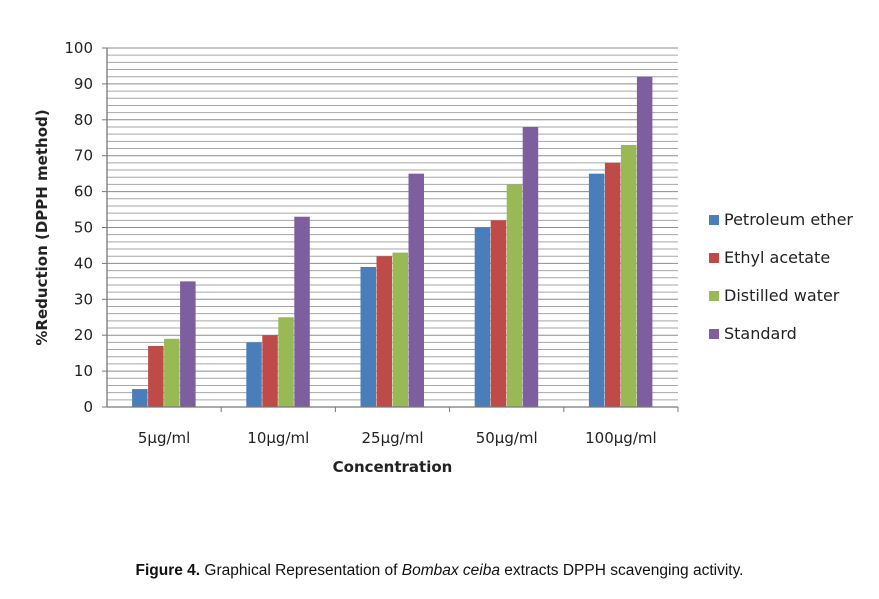  Describe the element at coordinates (408, 427) in the screenshot. I see `x-tick-labels: 5µg/ml 10µg/ml 25µg/ml 50µg/ml 100µg/ml` at that location.